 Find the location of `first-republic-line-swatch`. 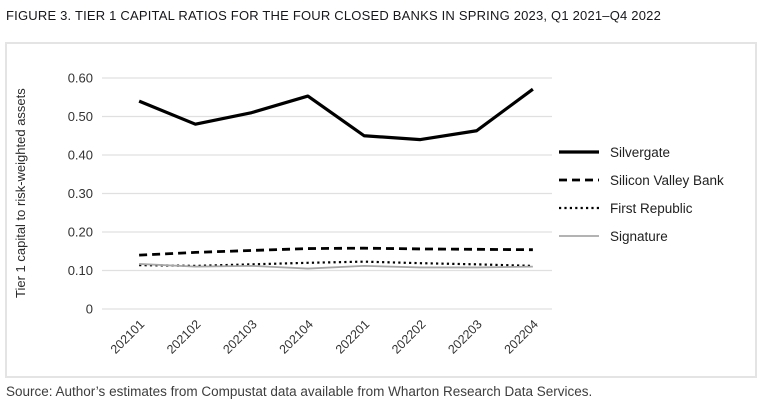

first-republic-line-swatch is located at coordinates (579, 208).